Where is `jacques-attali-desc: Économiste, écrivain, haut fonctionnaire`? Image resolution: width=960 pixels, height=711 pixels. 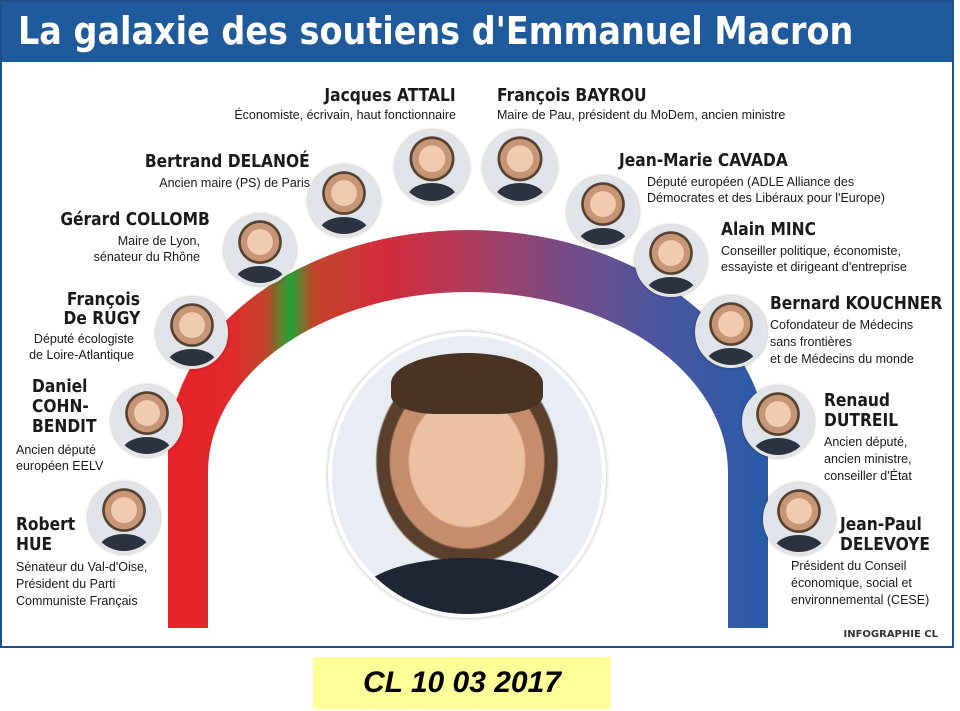
jacques-attali-desc: Économiste, écrivain, haut fonctionnaire is located at coordinates (345, 115).